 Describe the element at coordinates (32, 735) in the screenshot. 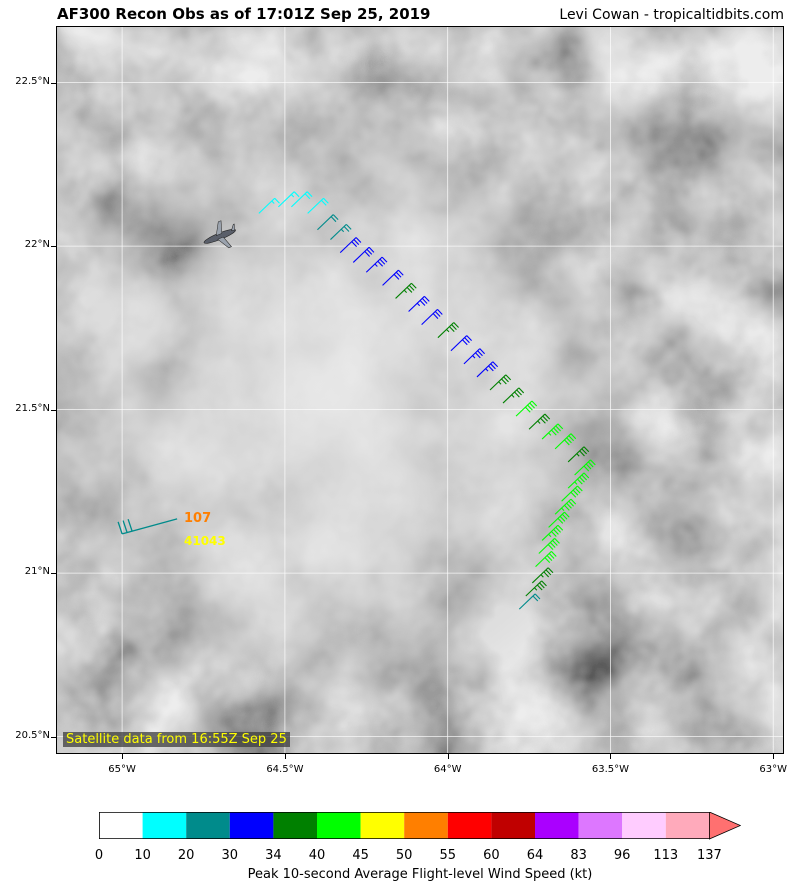

I see `lat-tick-label: 20.5°N` at that location.